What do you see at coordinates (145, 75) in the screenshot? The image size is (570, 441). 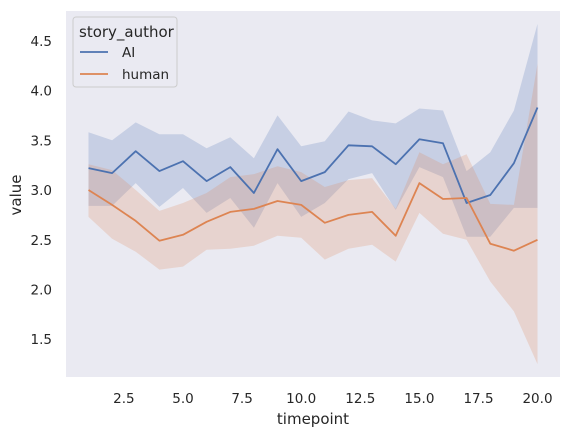 I see `legend-label-human: human` at bounding box center [145, 75].